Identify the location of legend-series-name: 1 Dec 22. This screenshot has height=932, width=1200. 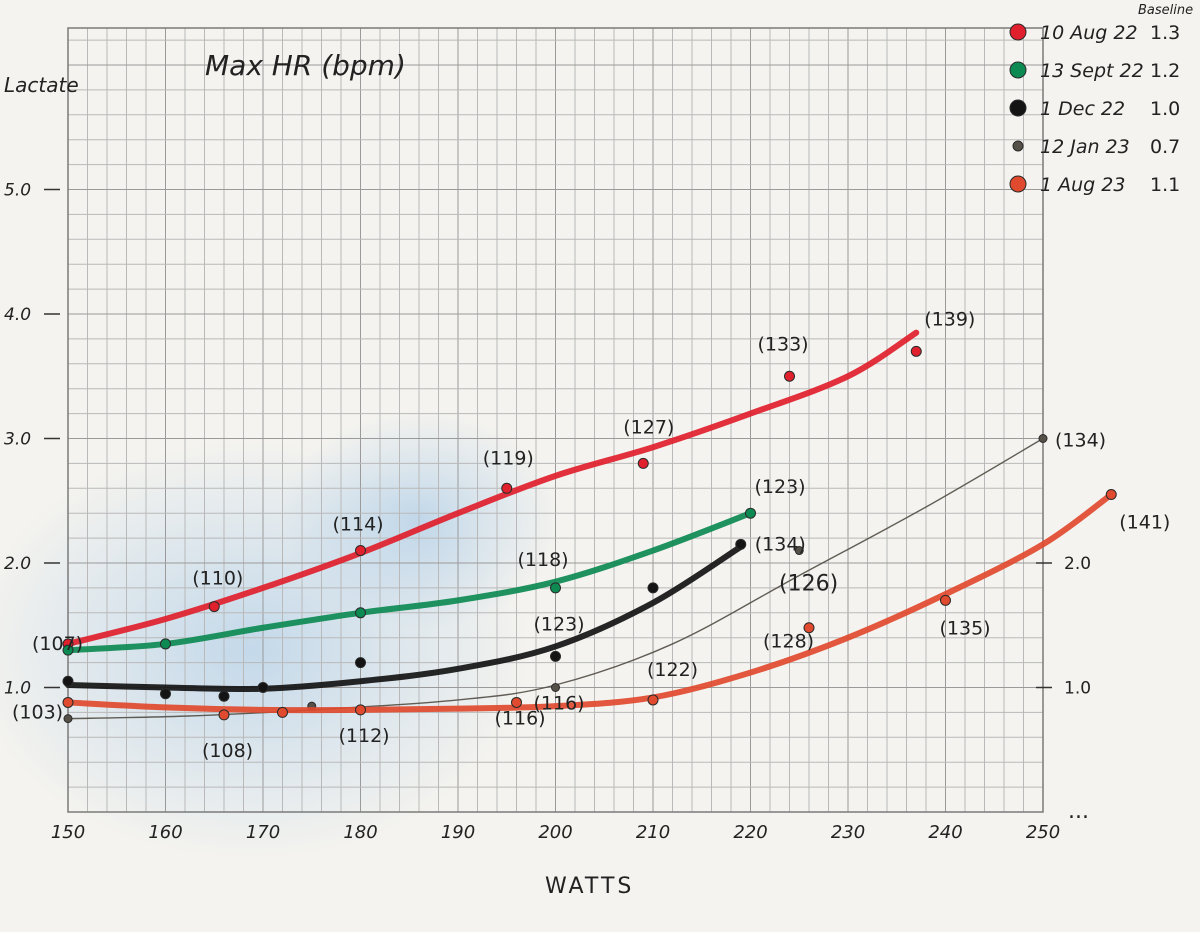
(1082, 109).